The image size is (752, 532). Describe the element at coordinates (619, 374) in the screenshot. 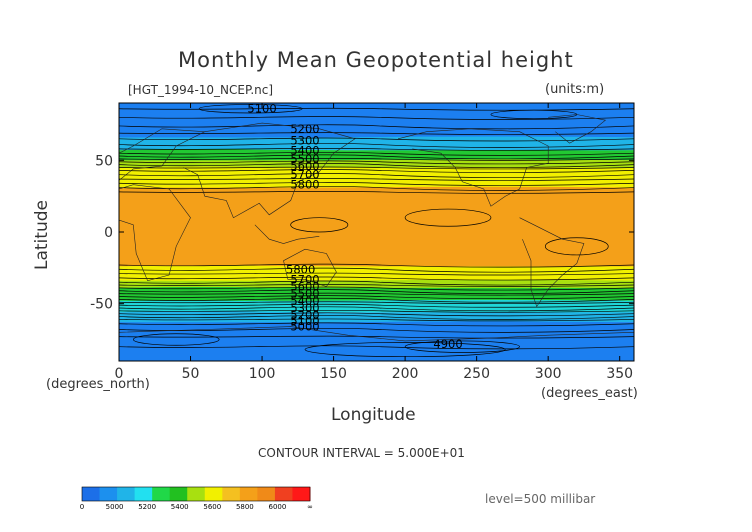

I see `x-tick-label: 350` at that location.